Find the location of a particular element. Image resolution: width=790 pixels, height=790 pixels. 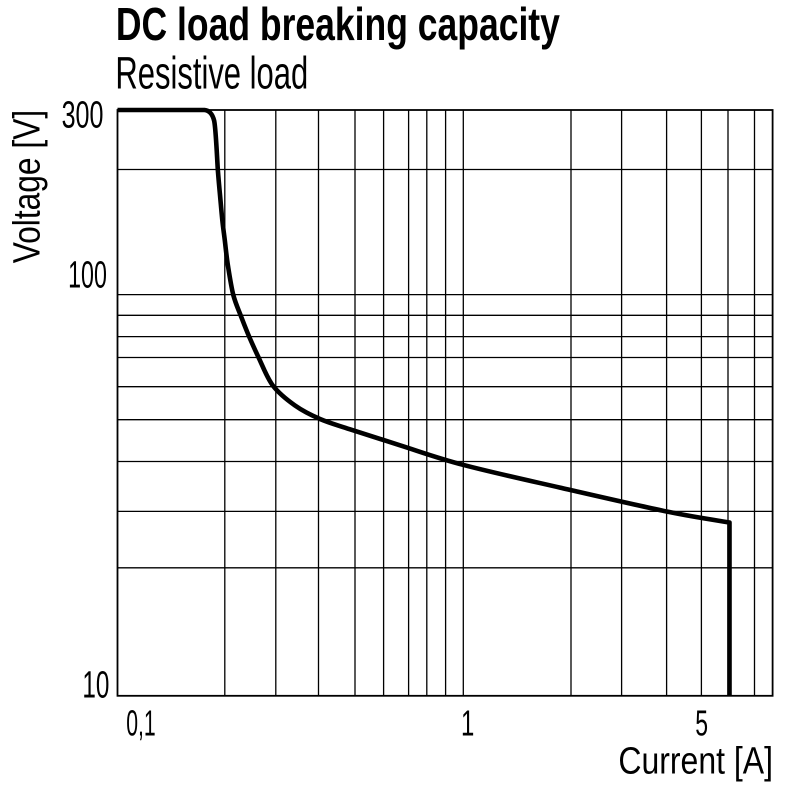

svg-text: 5 is located at coordinates (701, 722).